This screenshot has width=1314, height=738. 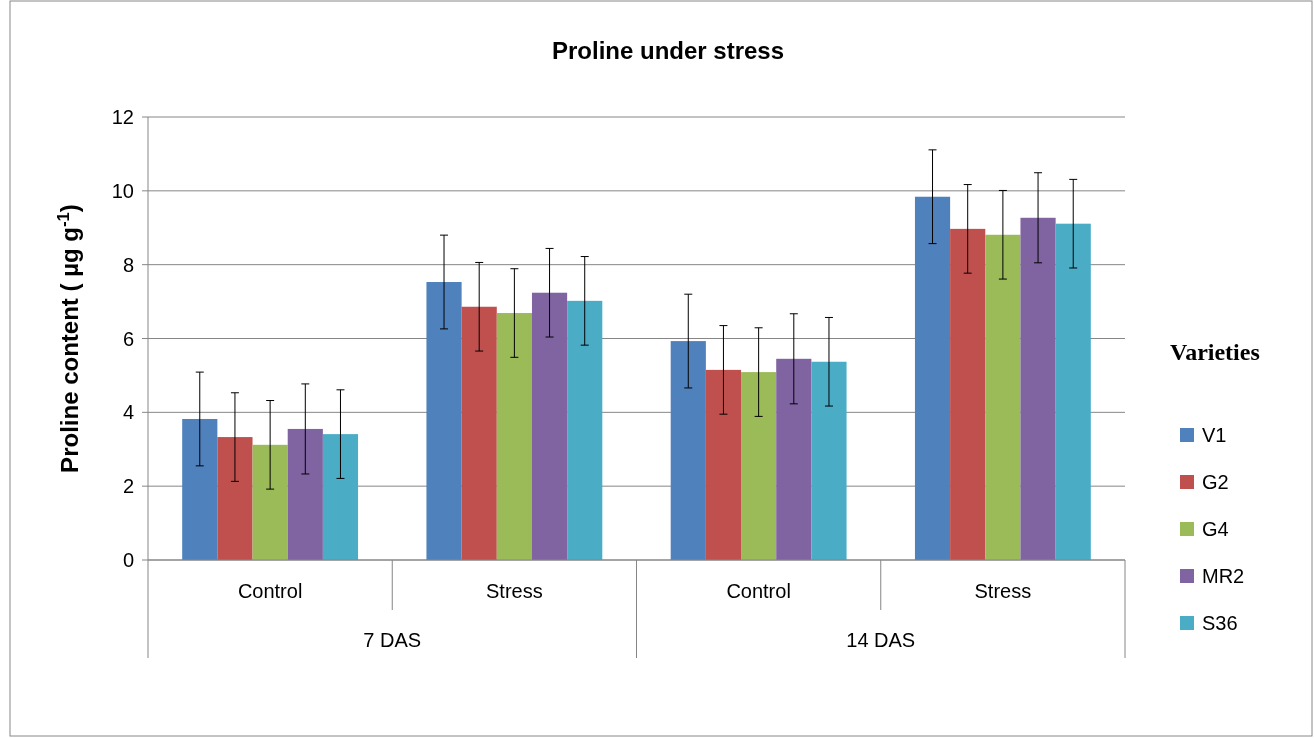 I want to click on legend-title: Varieties, so click(x=1215, y=352).